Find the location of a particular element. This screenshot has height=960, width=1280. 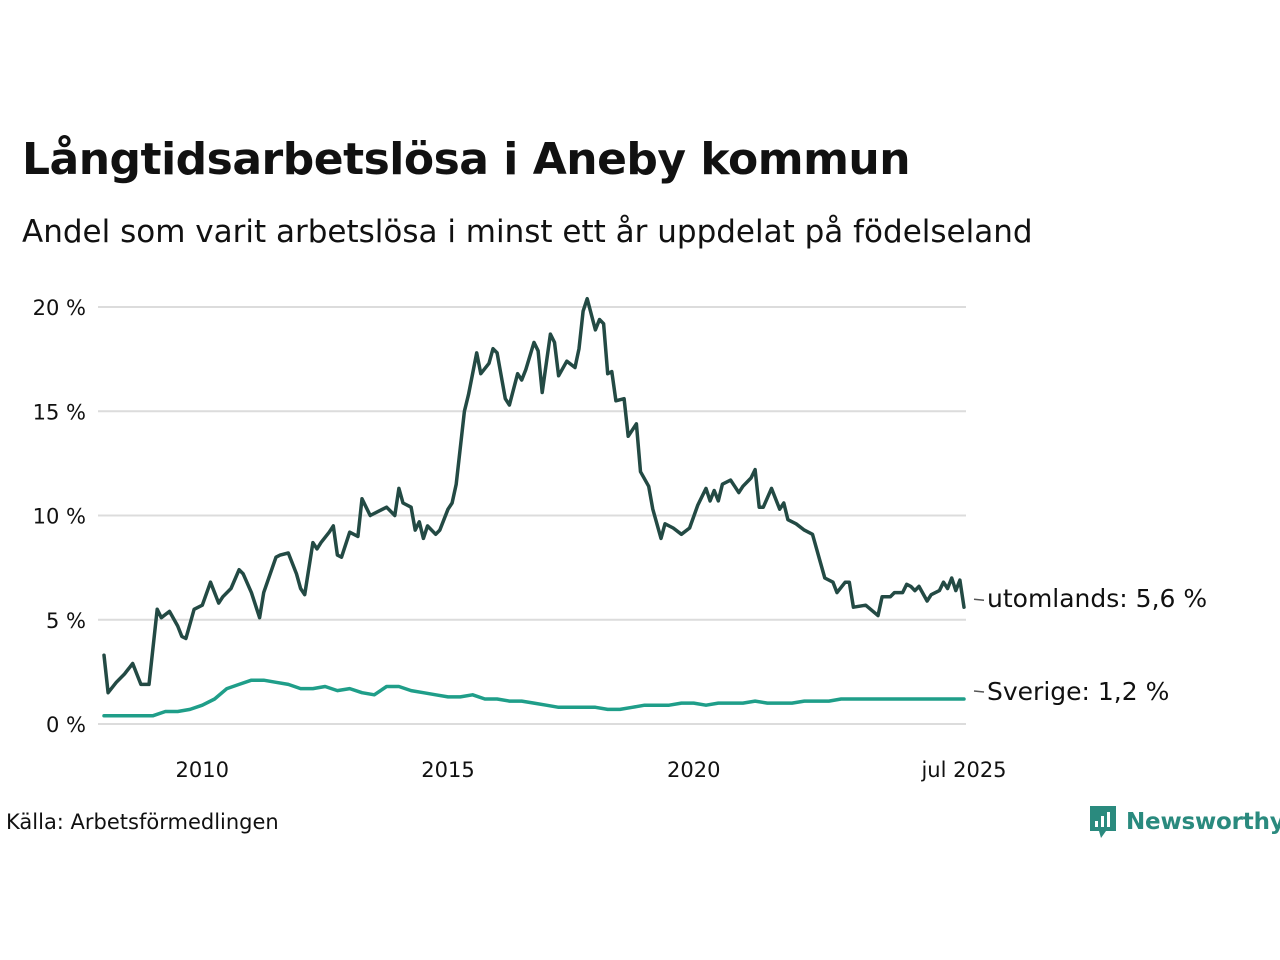

x-tick-label: 2020 is located at coordinates (693, 770).